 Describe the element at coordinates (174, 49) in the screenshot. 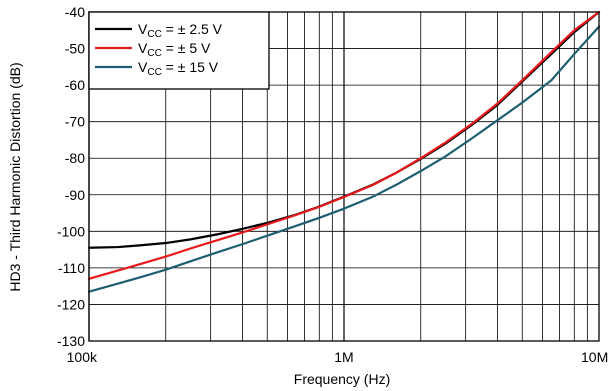

I see `legend-label: VCC = ± 5 V` at that location.